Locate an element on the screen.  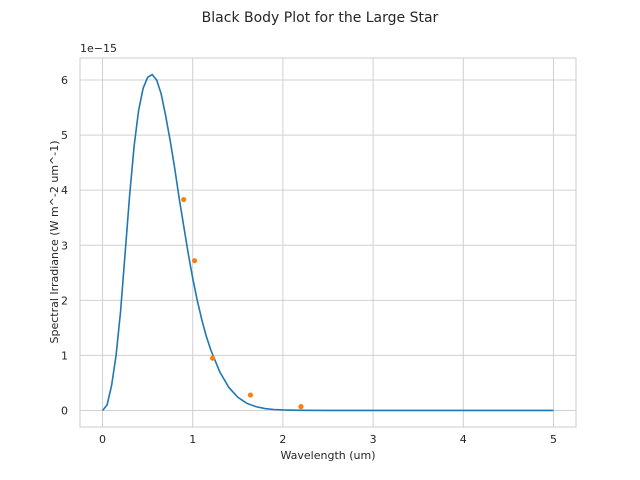
y-axis-label: Spectral Irradiance (W m^-2 um^-1) is located at coordinates (54, 241).